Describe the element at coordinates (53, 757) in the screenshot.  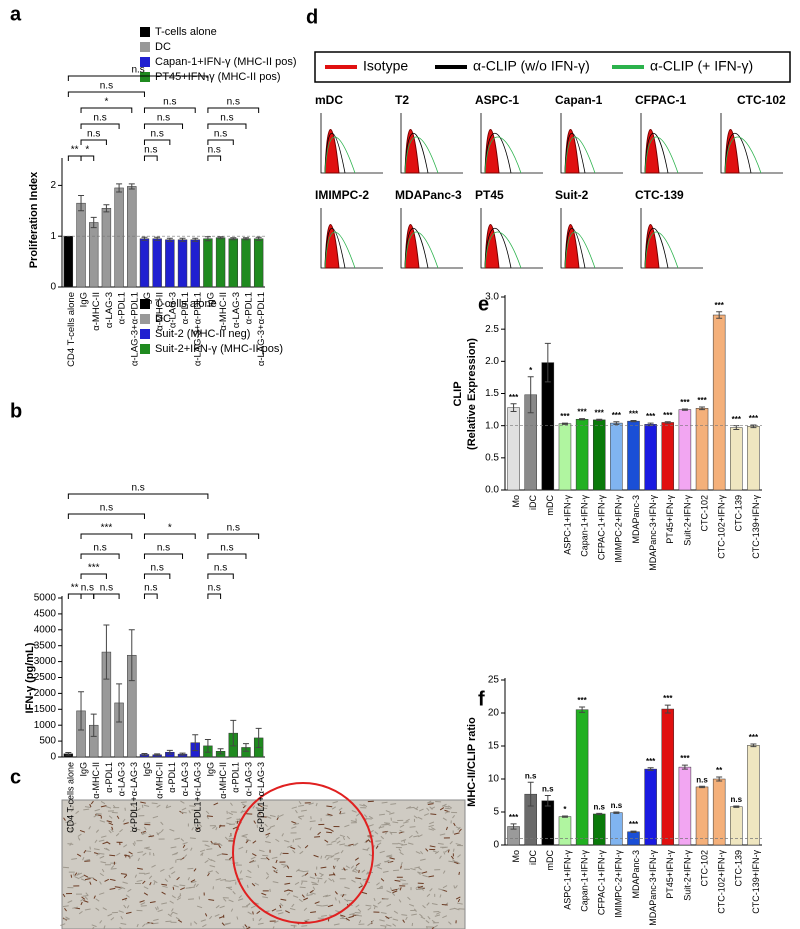
I see `y-tick-label: 0` at that location.